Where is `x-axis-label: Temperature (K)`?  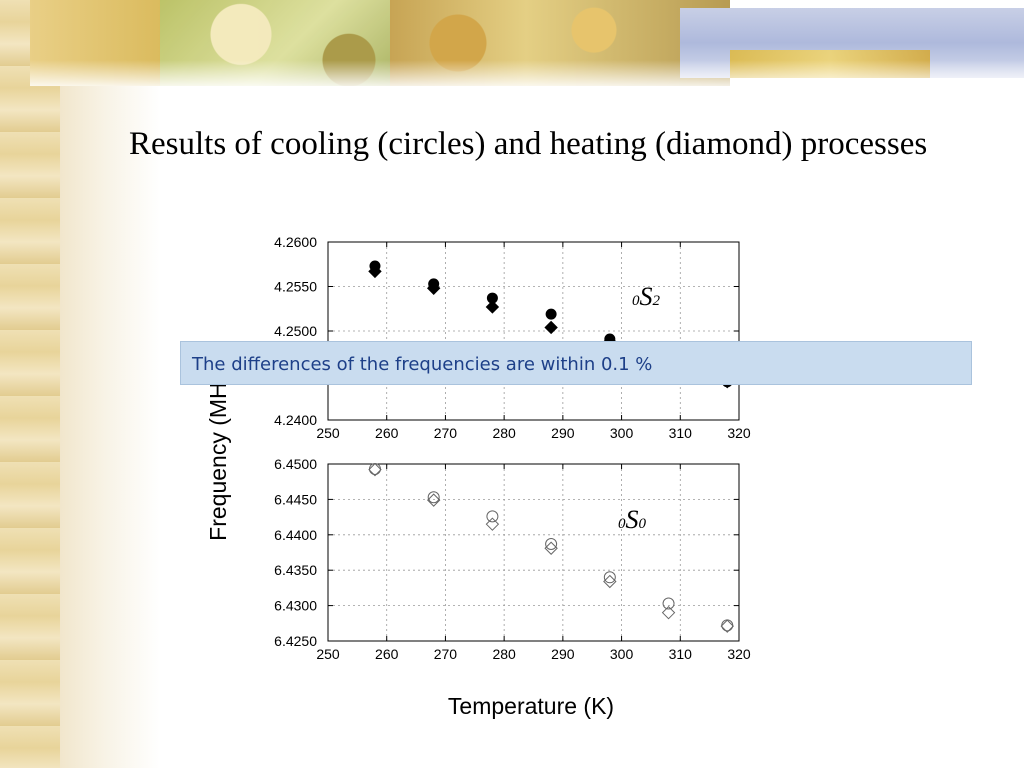
x-axis-label: Temperature (K) is located at coordinates (531, 706).